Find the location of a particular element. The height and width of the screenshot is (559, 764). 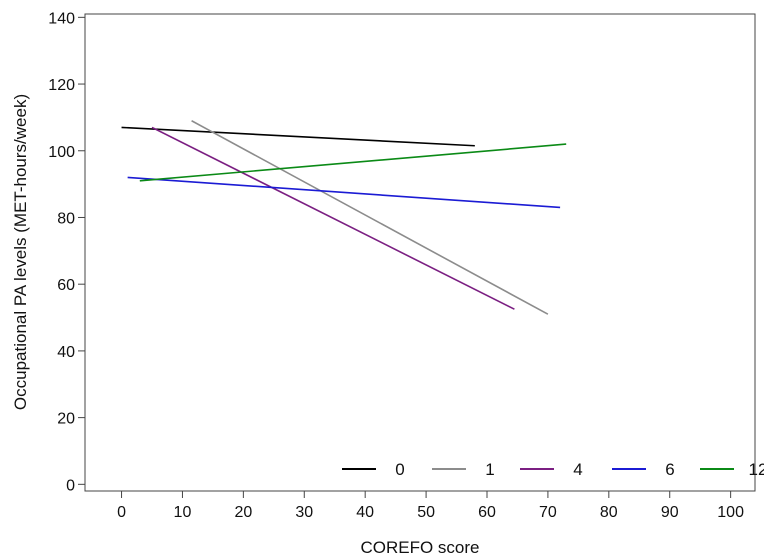

x-tick-label: 60 is located at coordinates (487, 512).